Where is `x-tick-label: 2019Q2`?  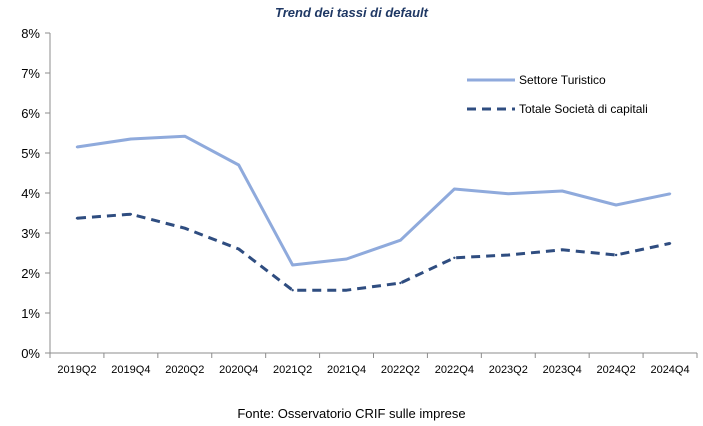 x-tick-label: 2019Q2 is located at coordinates (76, 370).